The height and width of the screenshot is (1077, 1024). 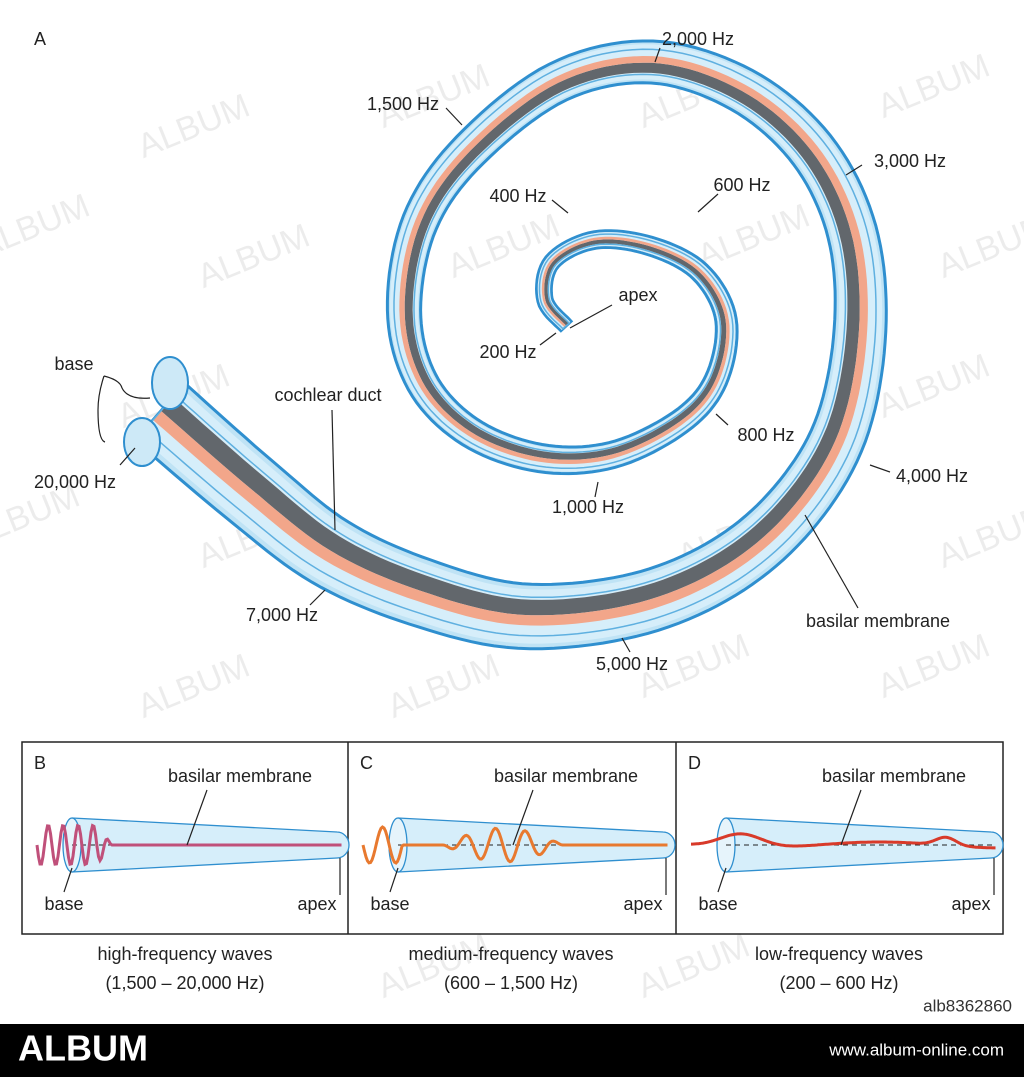 What do you see at coordinates (932, 476) in the screenshot?
I see `frequency-label: 4,000 Hz` at bounding box center [932, 476].